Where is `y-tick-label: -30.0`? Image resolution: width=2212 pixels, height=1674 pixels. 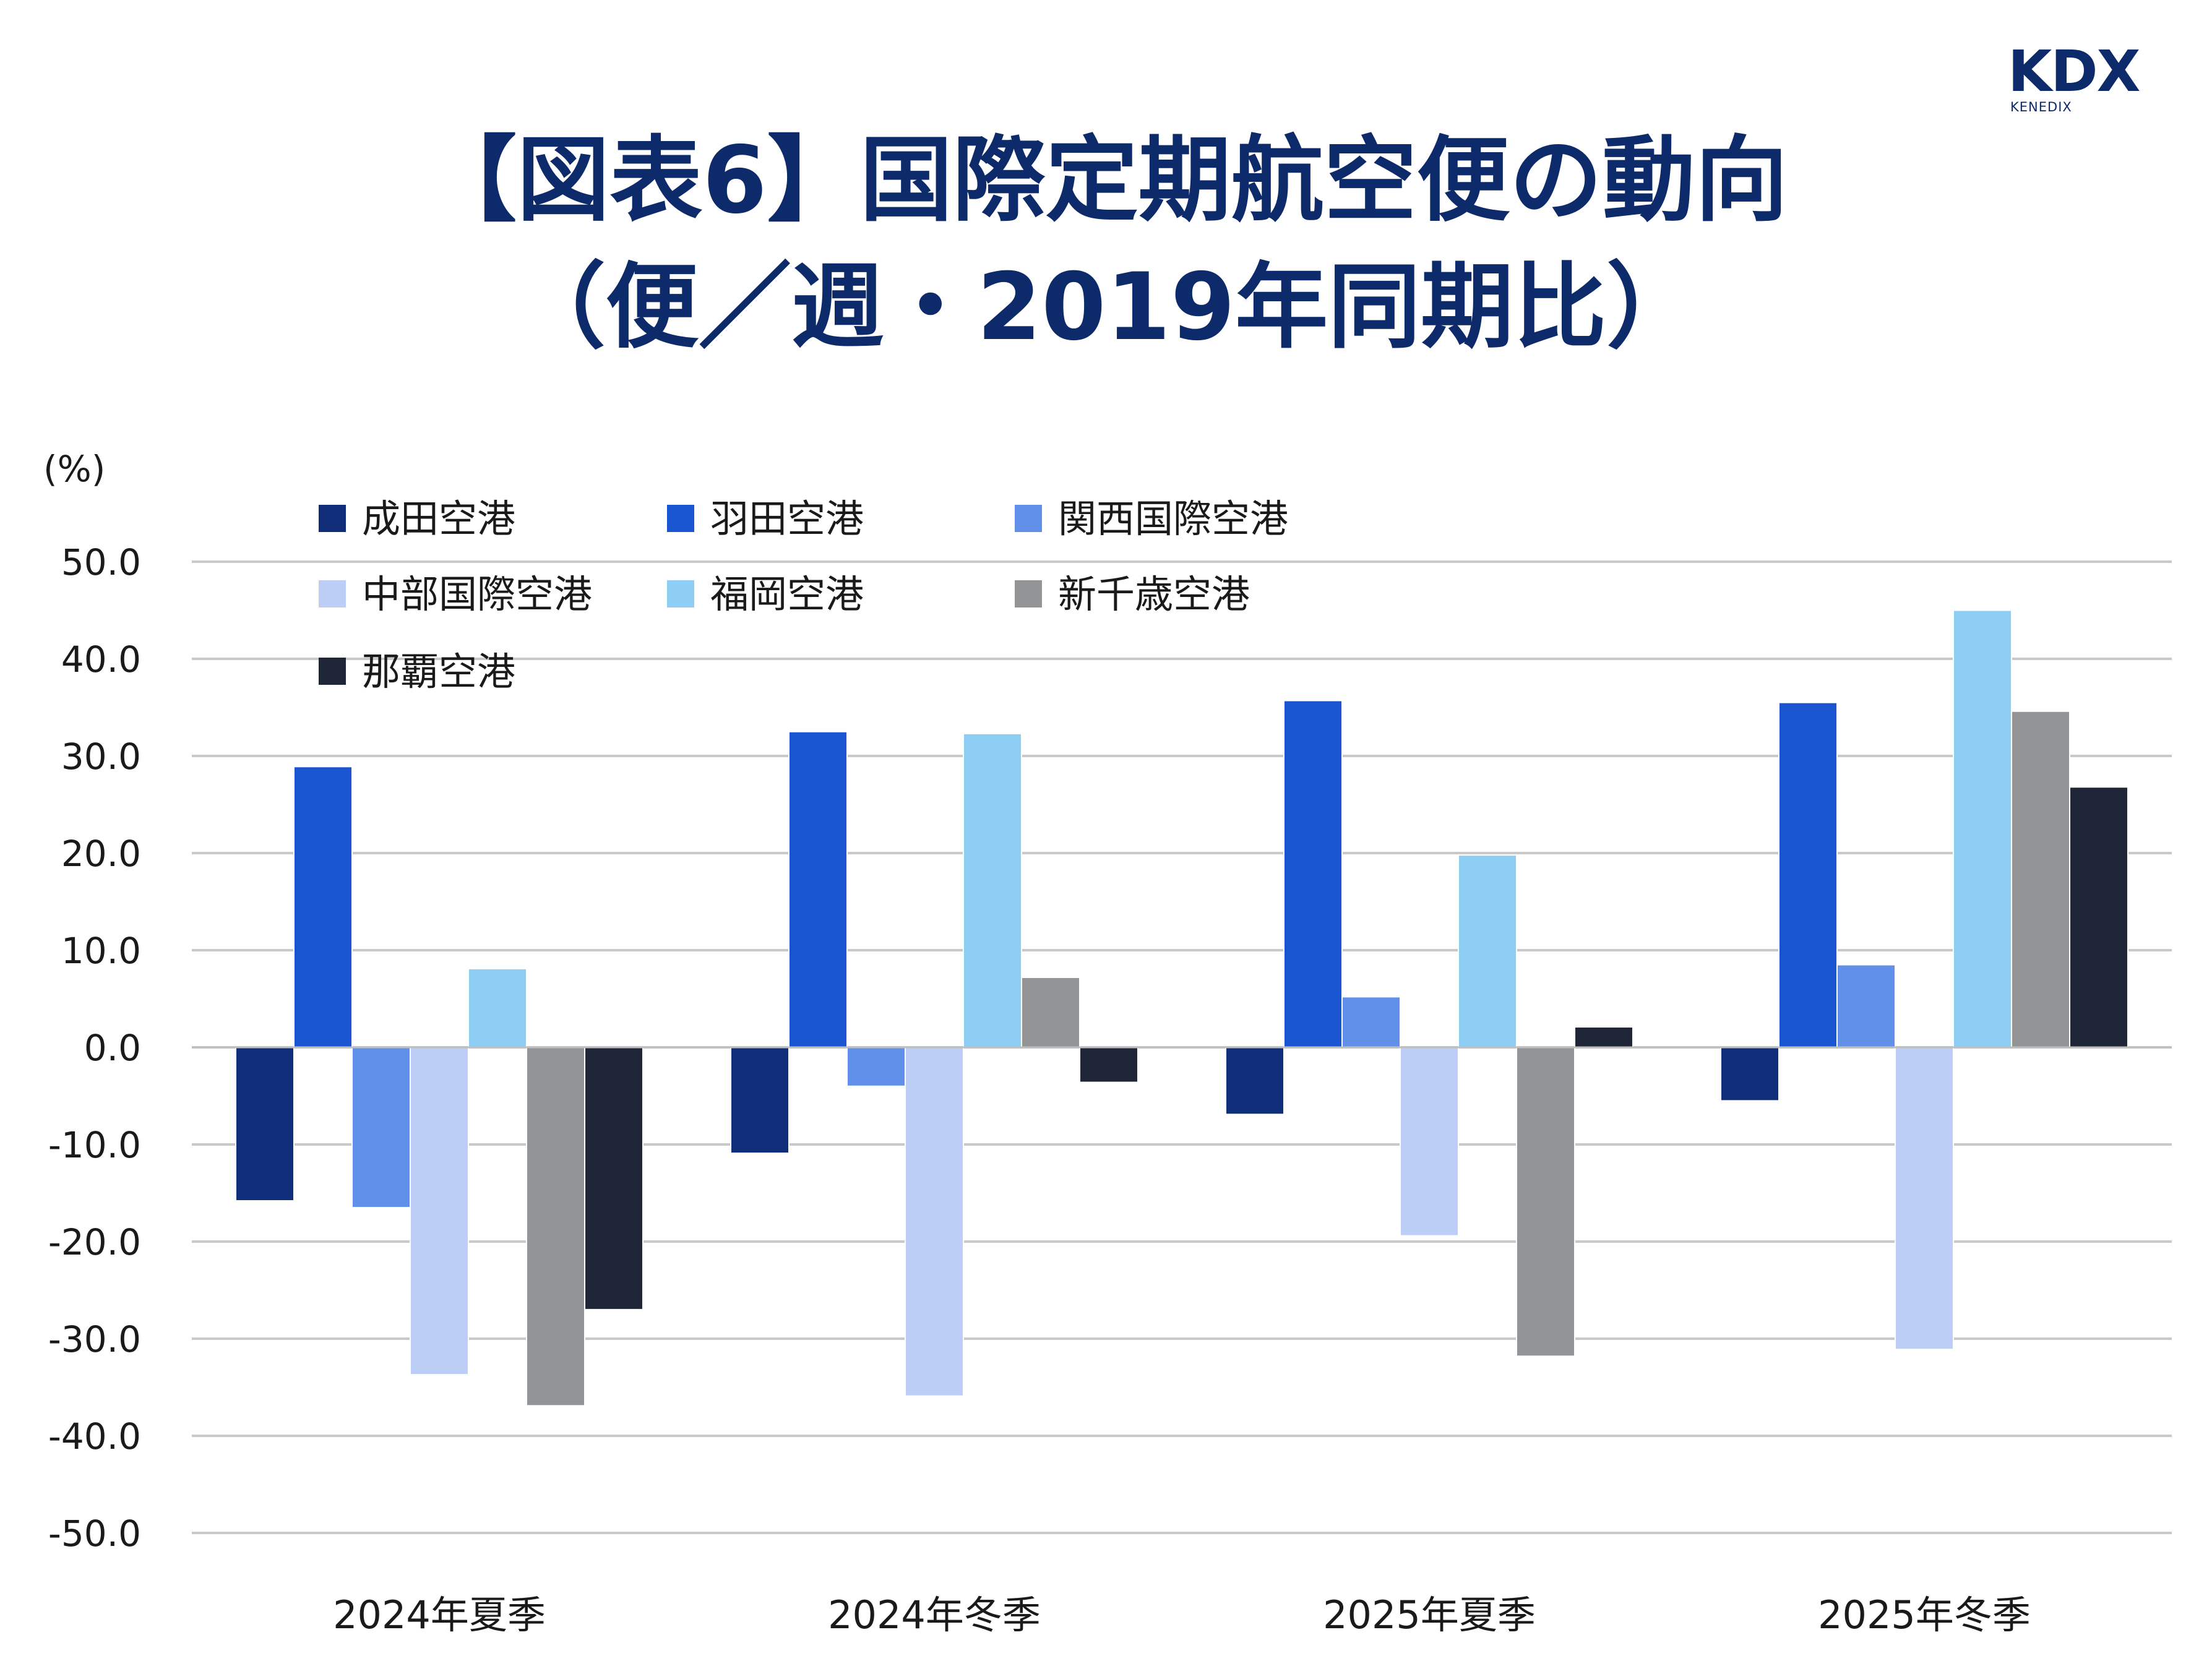 y-tick-label: -30.0 is located at coordinates (94, 1339).